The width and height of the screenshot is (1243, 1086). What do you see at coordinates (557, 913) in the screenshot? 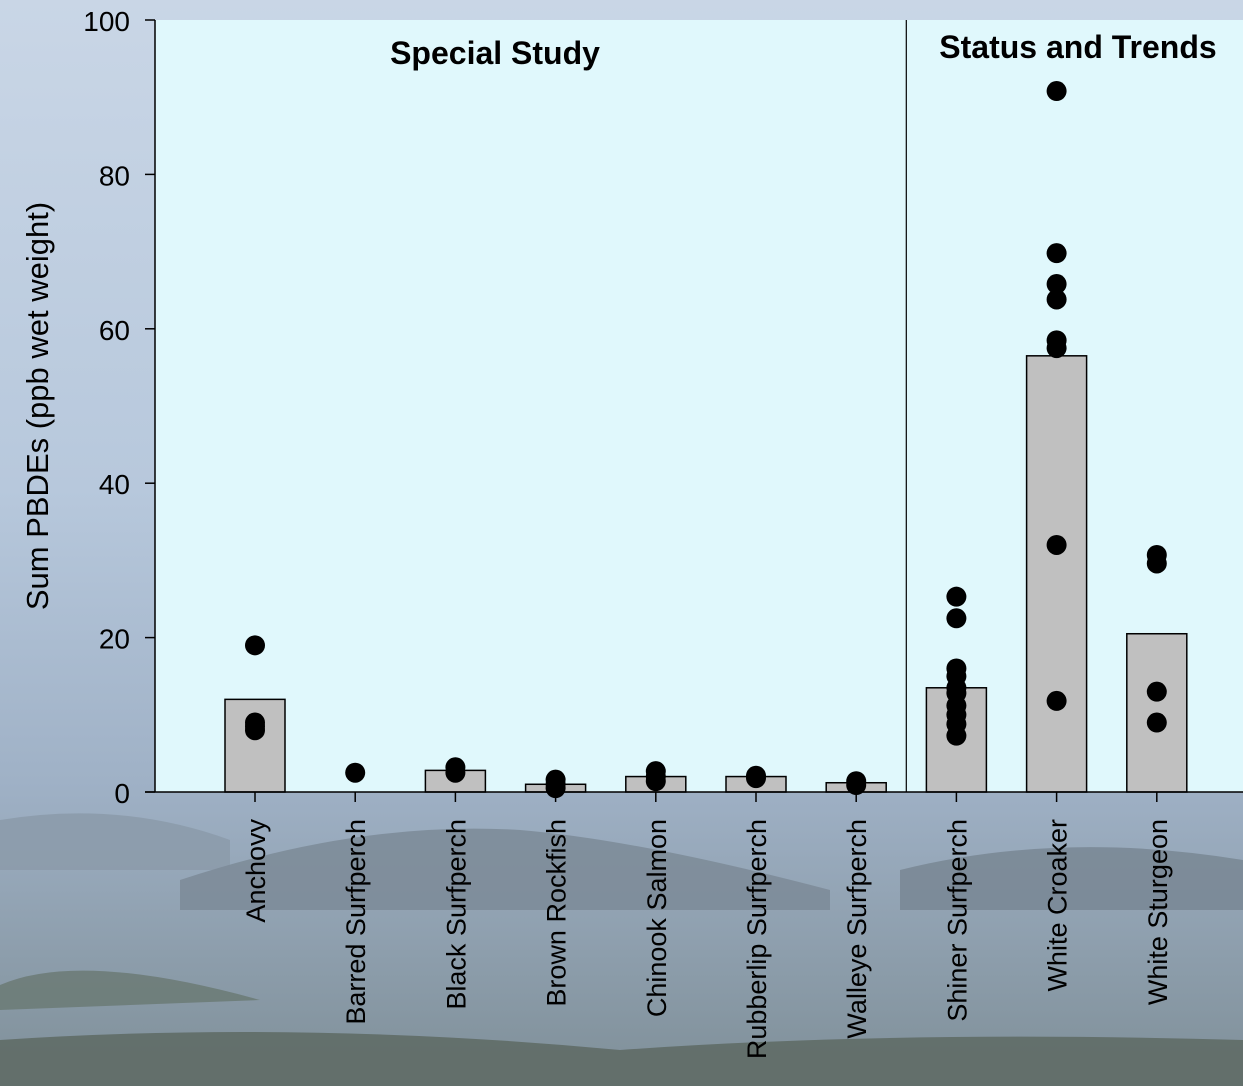
I see `x-tick-label: Brown Rockfish` at bounding box center [557, 913].